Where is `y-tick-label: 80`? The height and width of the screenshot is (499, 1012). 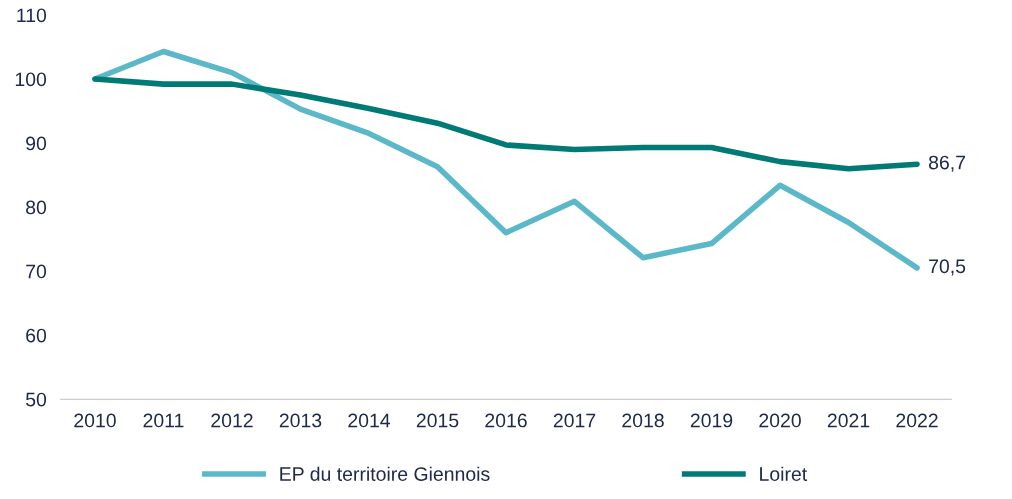 y-tick-label: 80 is located at coordinates (36, 207).